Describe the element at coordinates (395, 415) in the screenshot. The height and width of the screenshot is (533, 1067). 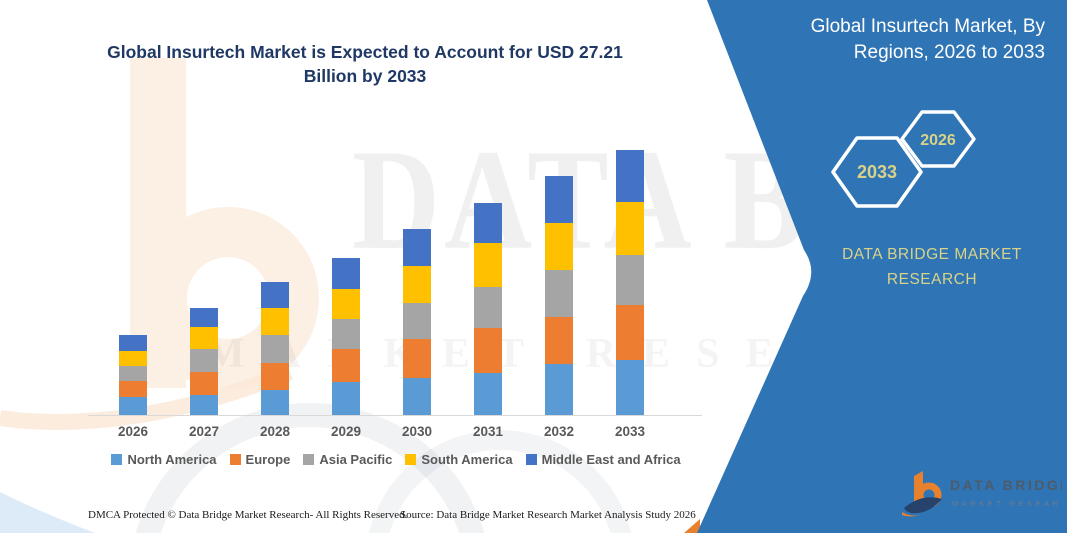
I see `x-axis-line` at that location.